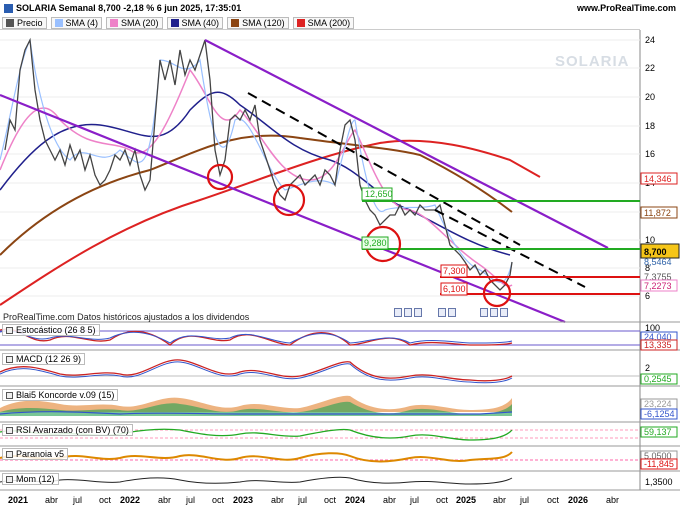  Describe the element at coordinates (658, 179) in the screenshot. I see `tag-sma200: 14,346` at that location.